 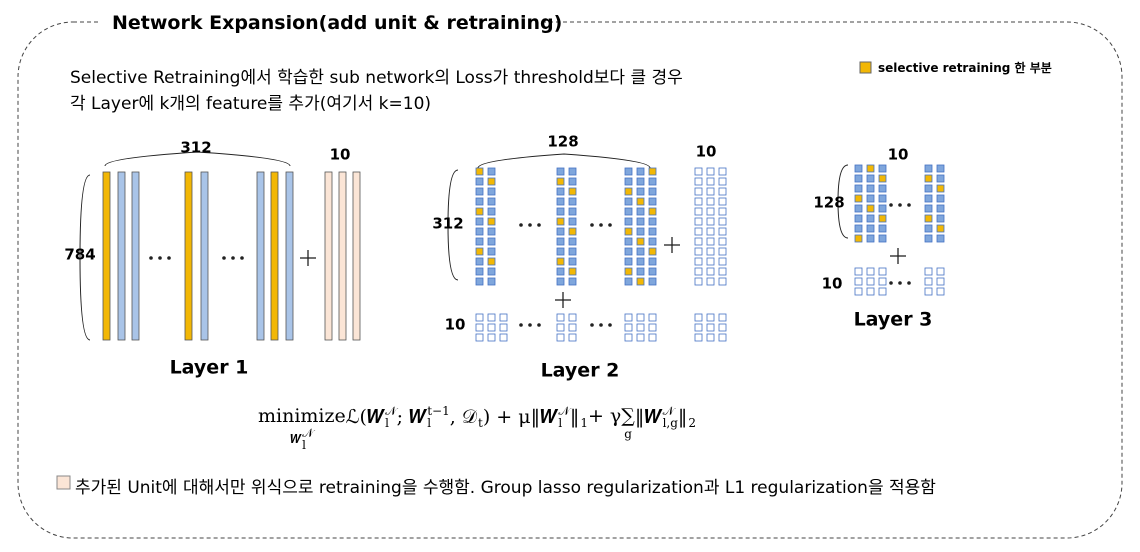 What do you see at coordinates (337, 23) in the screenshot?
I see `title: Network Expansion(add unit & retraining)` at bounding box center [337, 23].